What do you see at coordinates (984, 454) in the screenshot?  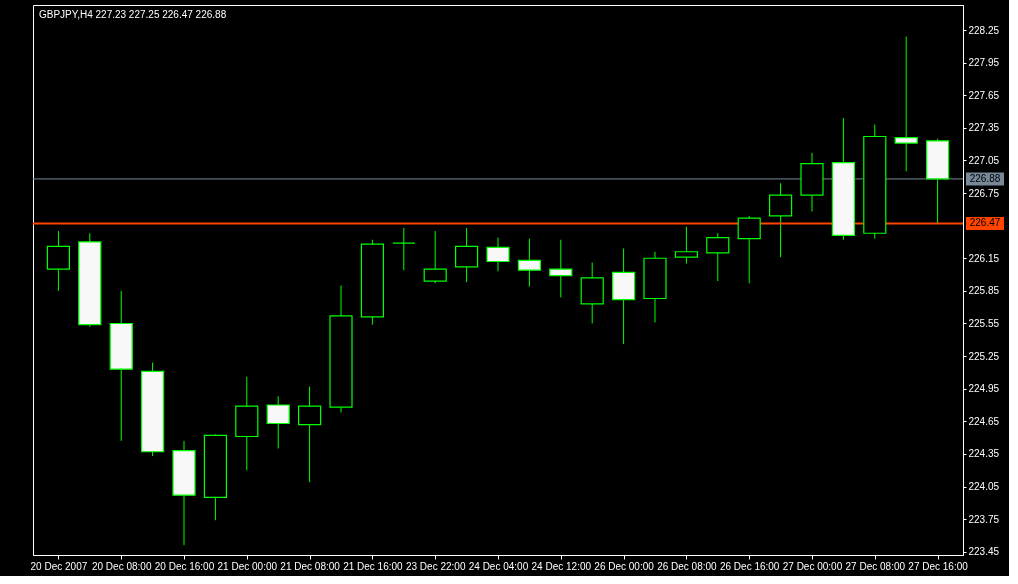 I see `y-tick-label: 224.35` at bounding box center [984, 454].